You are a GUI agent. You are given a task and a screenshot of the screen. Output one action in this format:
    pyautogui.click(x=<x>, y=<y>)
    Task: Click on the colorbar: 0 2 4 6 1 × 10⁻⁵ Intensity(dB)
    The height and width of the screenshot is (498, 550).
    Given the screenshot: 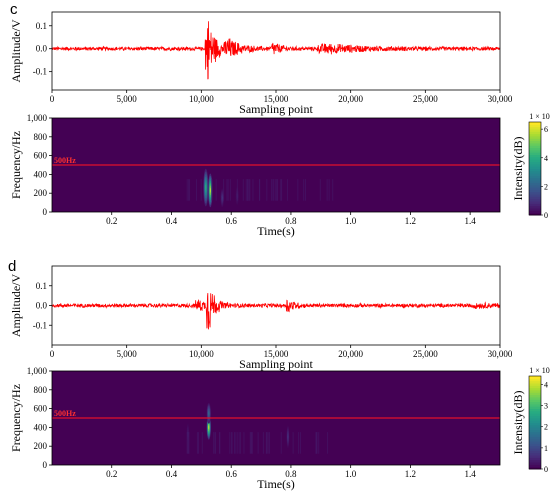 What is the action you would take?
    pyautogui.click(x=530, y=166)
    